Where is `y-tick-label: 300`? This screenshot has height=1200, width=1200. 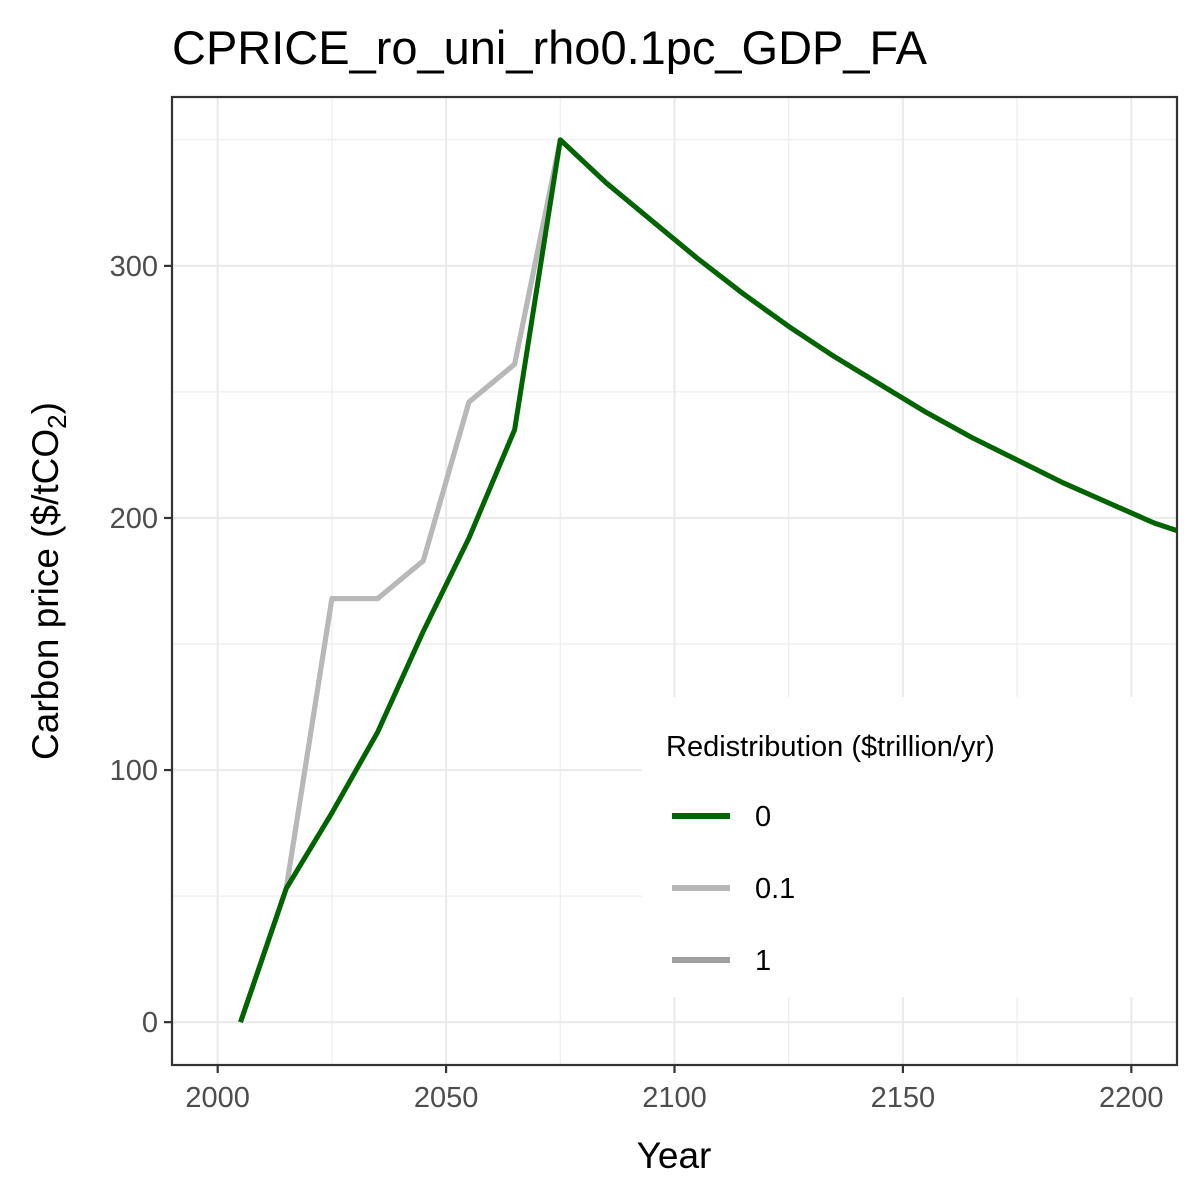 y-tick-label: 300 is located at coordinates (134, 267).